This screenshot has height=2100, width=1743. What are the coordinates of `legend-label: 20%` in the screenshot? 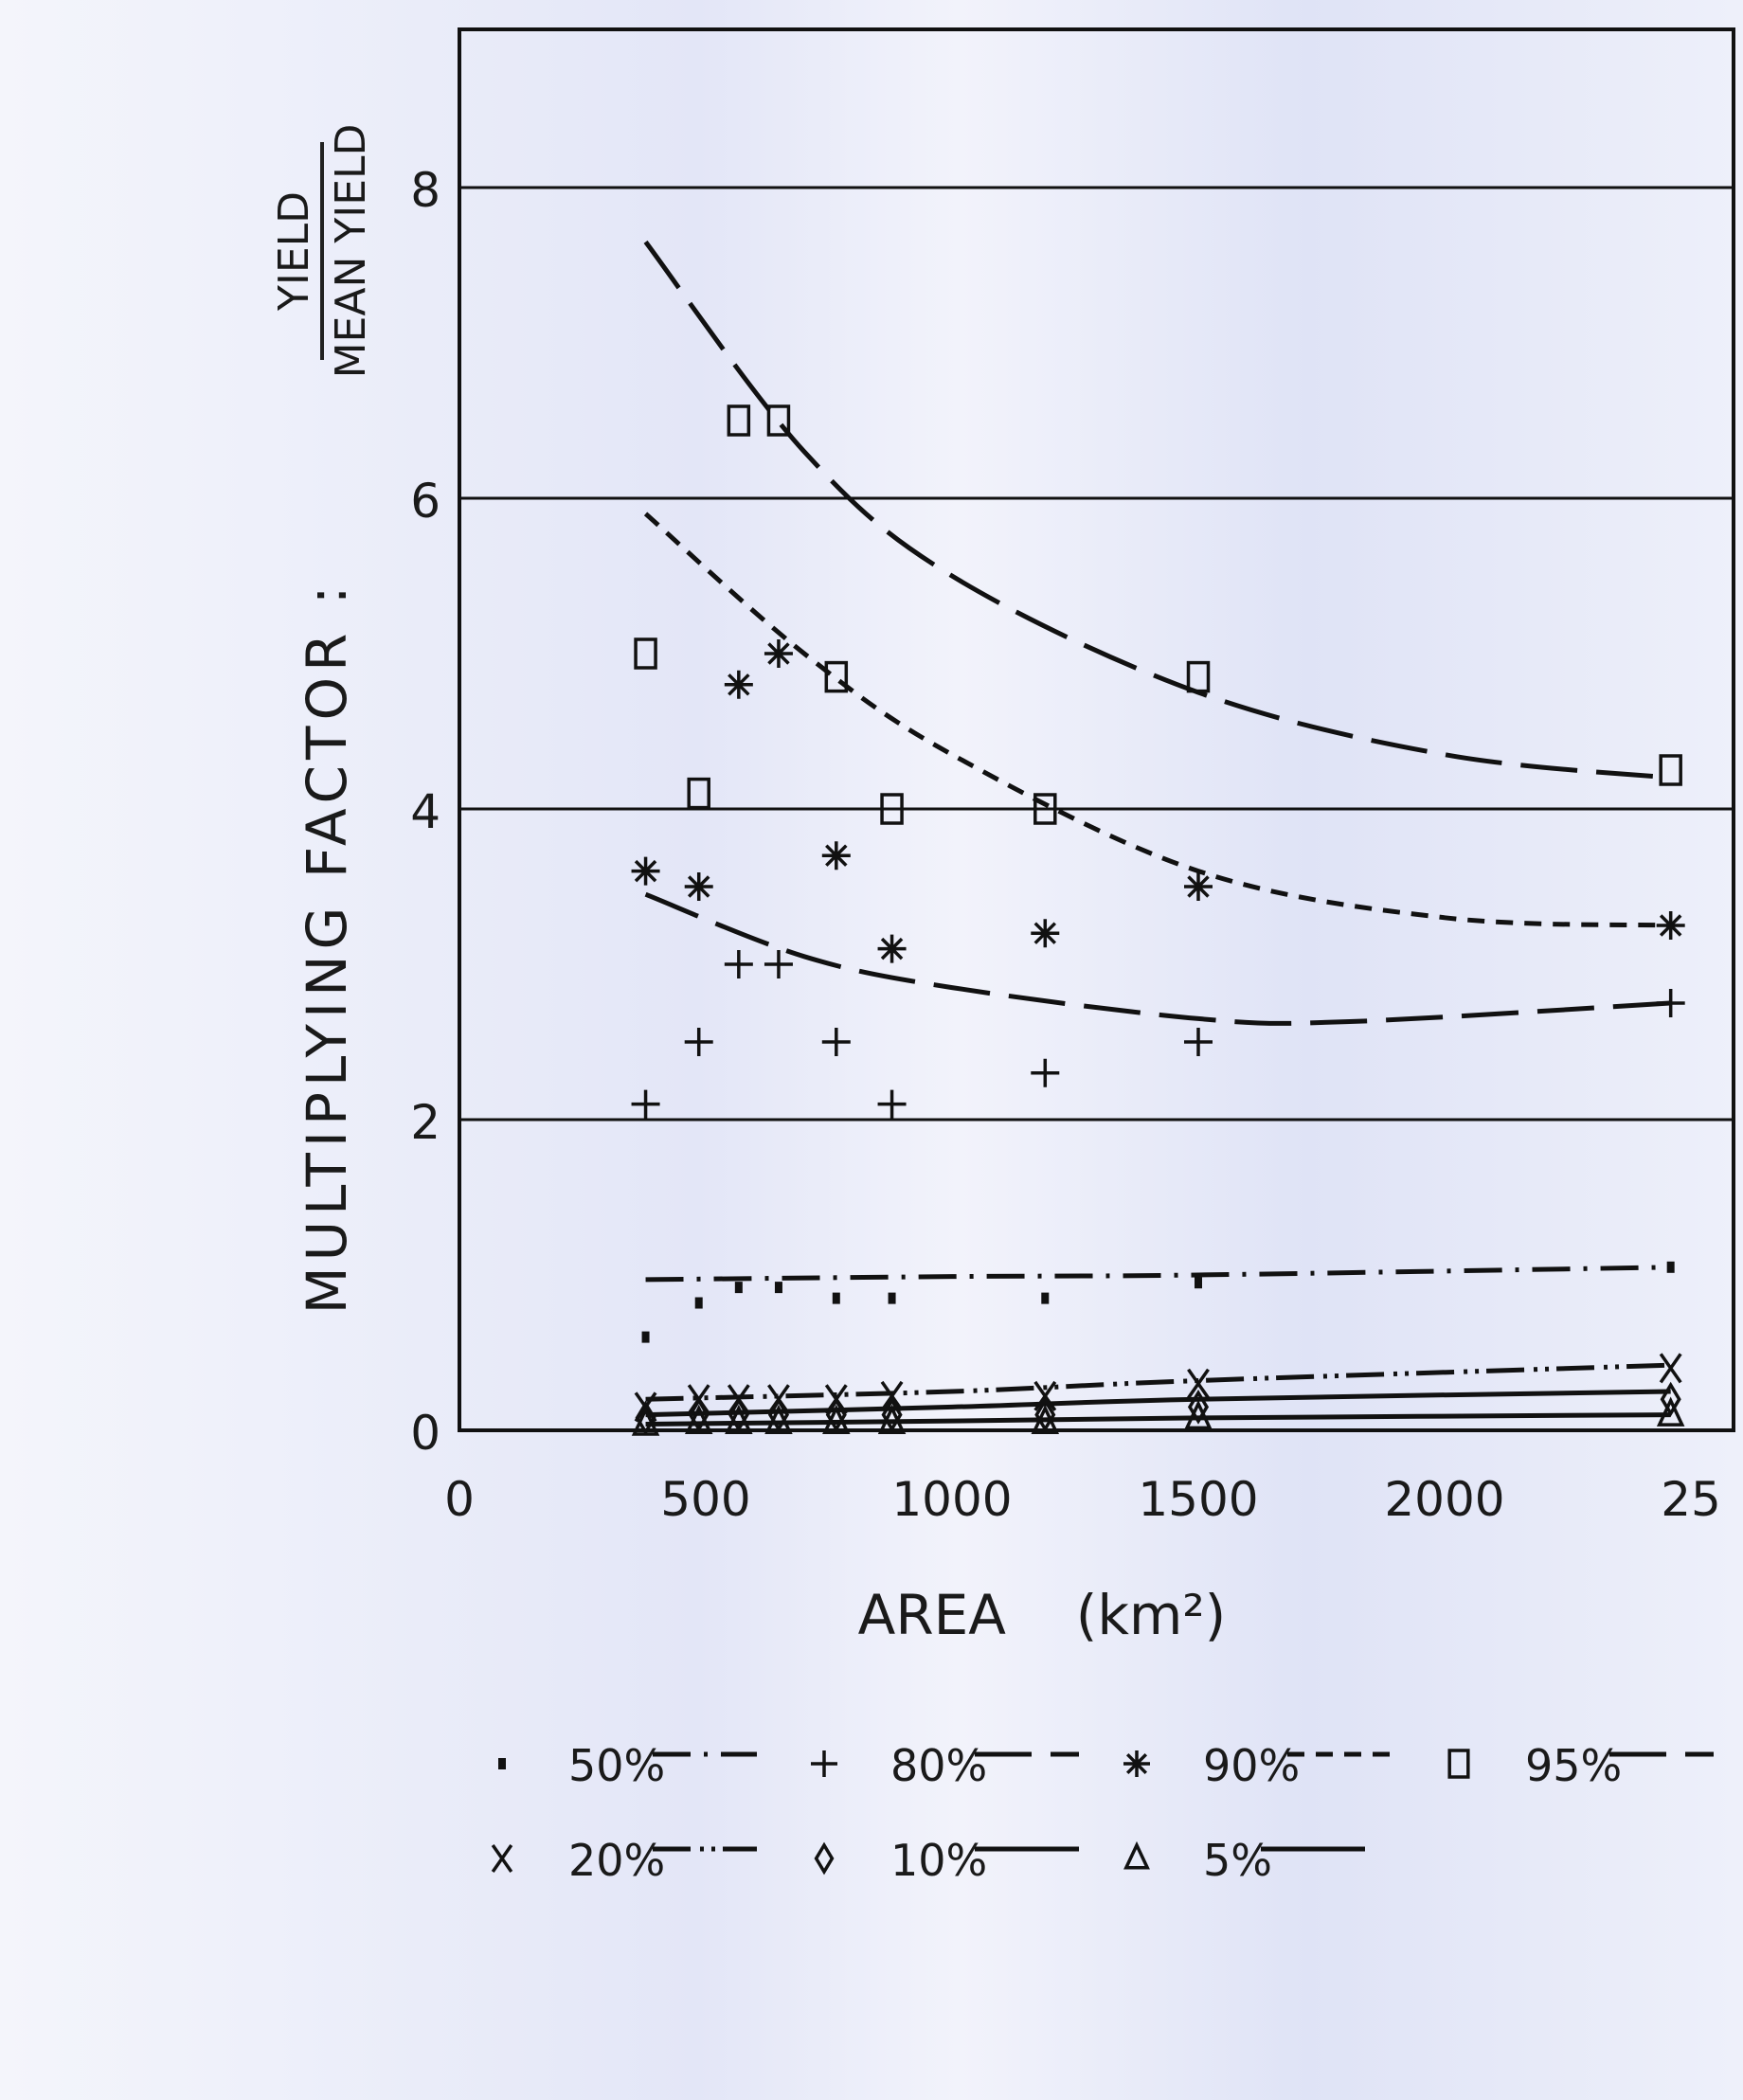 It's located at (616, 1860).